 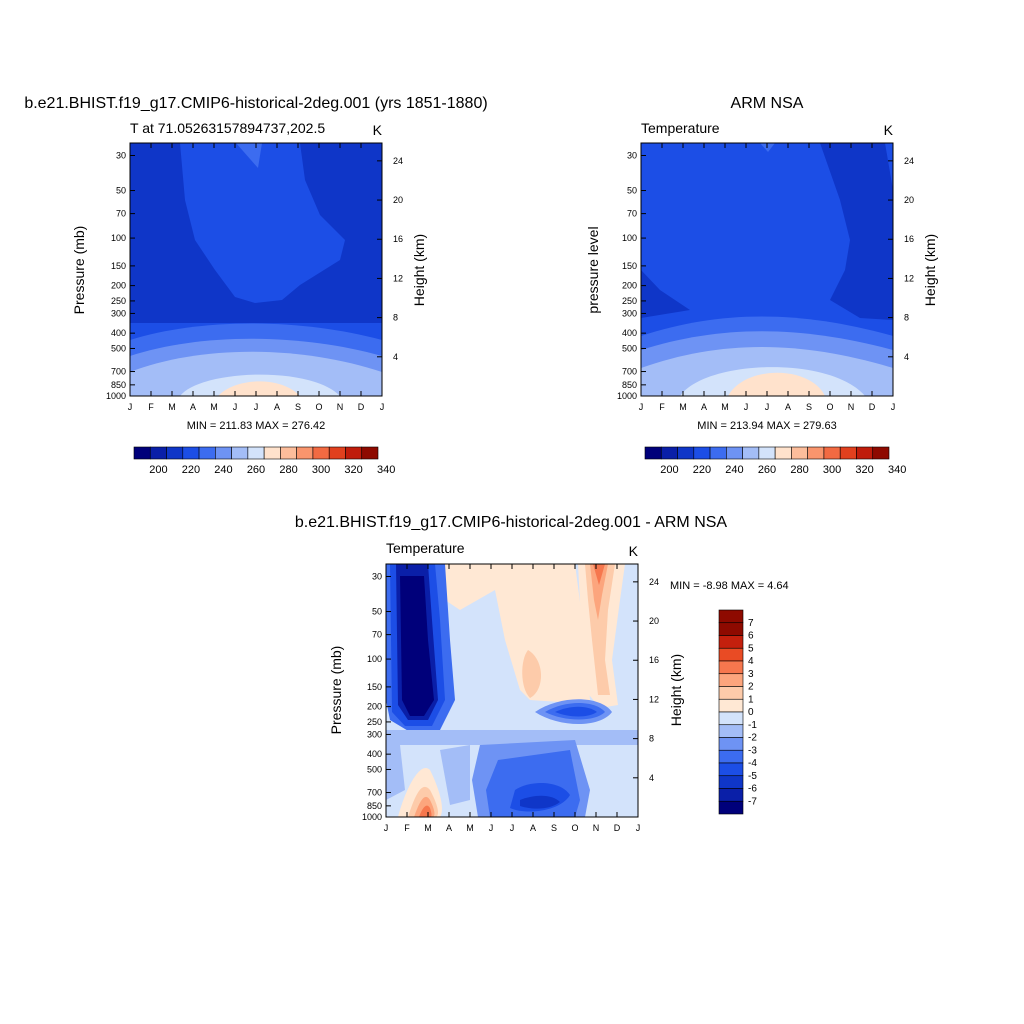 What do you see at coordinates (906, 318) in the screenshot?
I see `y-right-tick-label: 8` at bounding box center [906, 318].